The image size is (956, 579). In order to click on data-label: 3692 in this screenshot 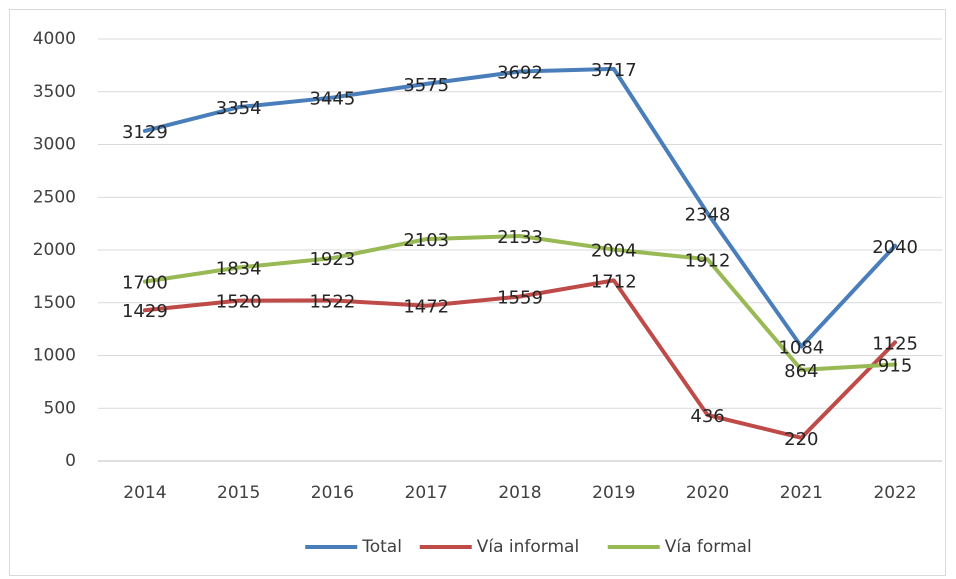, I will do `click(520, 72)`.